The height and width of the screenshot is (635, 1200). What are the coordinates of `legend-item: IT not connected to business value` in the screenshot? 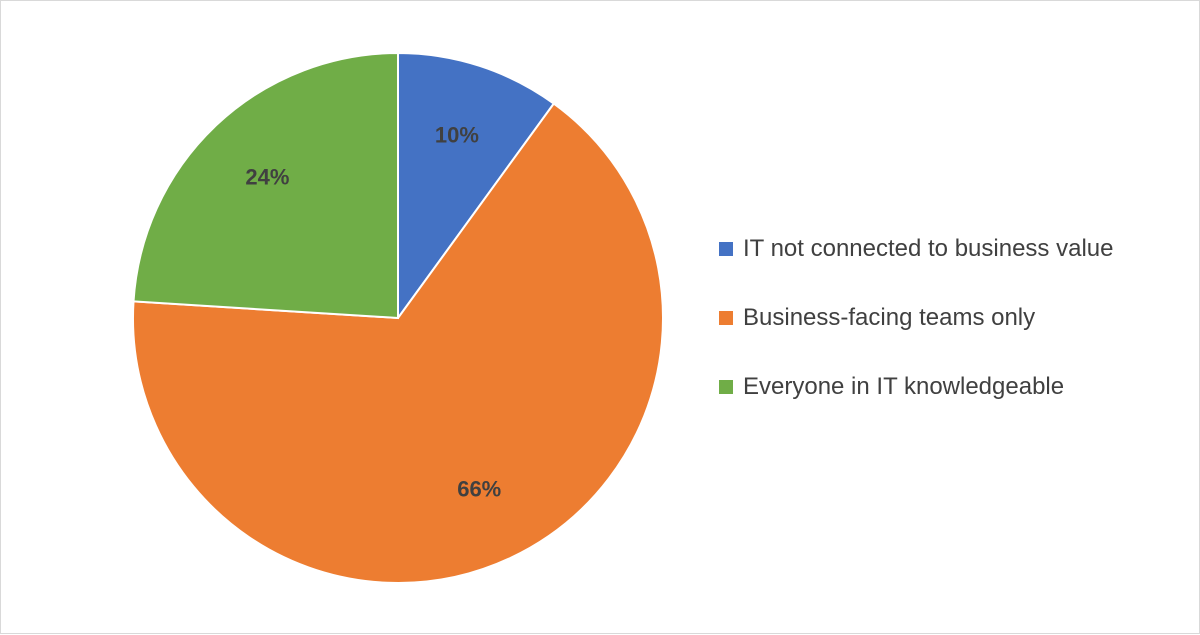 It's located at (916, 249).